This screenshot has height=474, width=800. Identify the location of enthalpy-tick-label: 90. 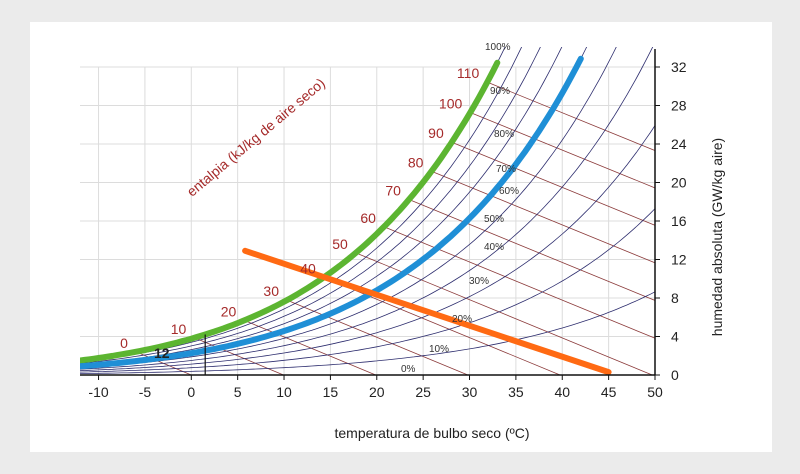
(436, 133).